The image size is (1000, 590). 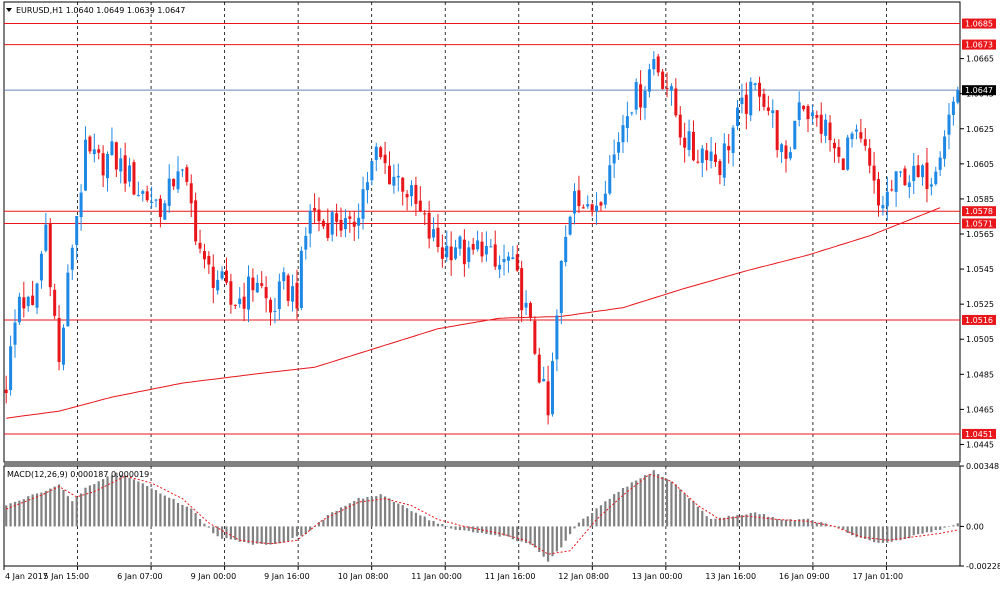 What do you see at coordinates (980, 199) in the screenshot?
I see `y-tick-label: 1.0585` at bounding box center [980, 199].